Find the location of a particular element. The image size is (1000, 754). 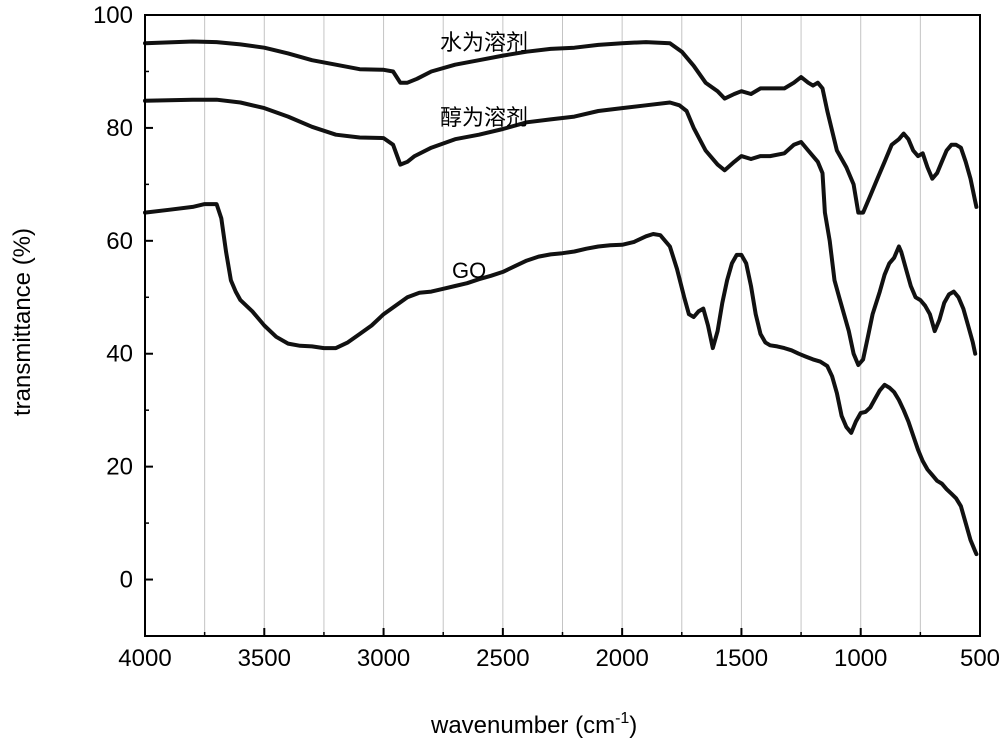

x-axis-title-close: ) is located at coordinates (633, 725).